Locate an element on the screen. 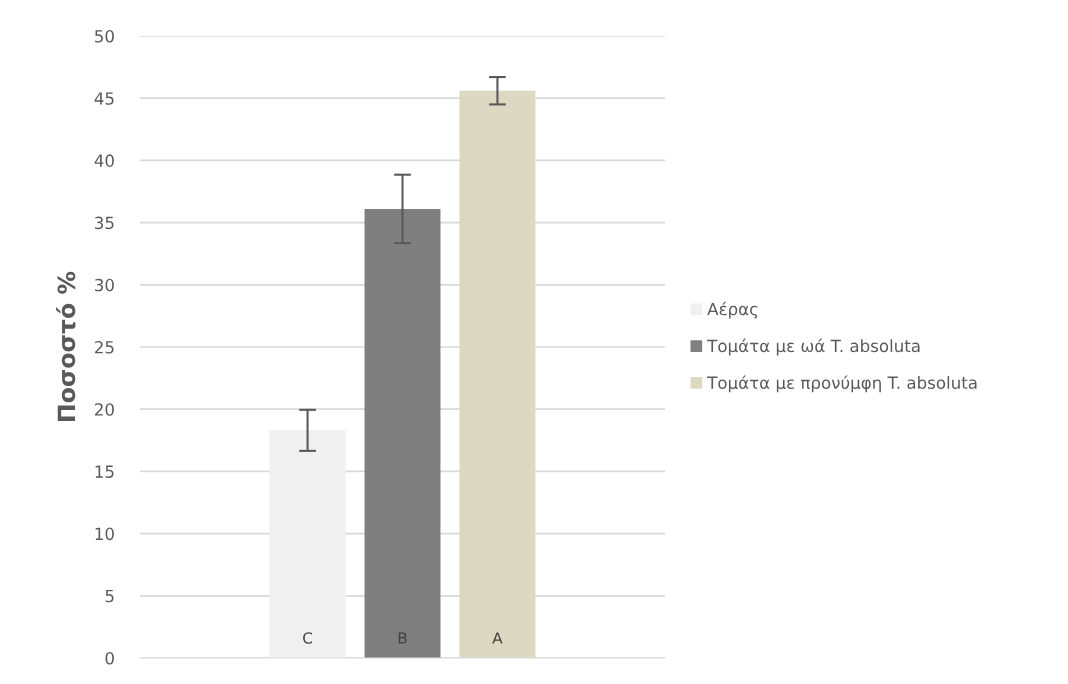 The image size is (1068, 684). y-tick-label: 30 is located at coordinates (104, 285).